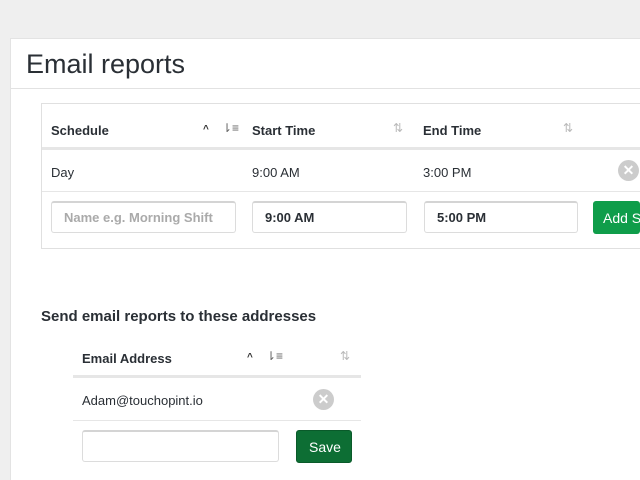  I want to click on header-email-address: Email Address, so click(127, 358).